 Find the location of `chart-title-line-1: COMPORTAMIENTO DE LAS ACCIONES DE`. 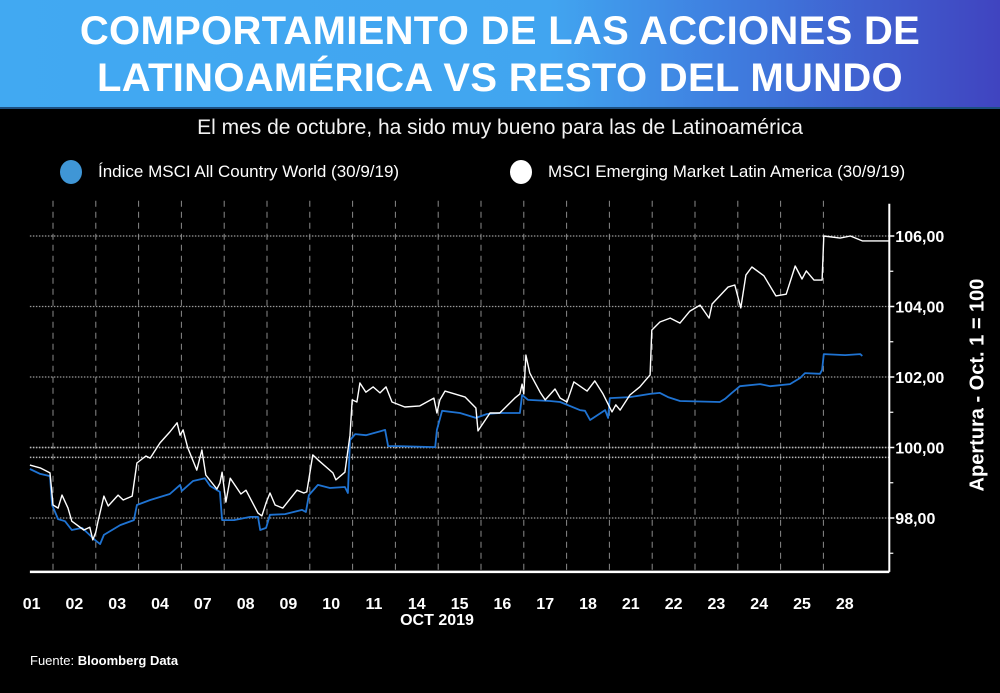

chart-title-line-1: COMPORTAMIENTO DE LAS ACCIONES DE is located at coordinates (500, 31).